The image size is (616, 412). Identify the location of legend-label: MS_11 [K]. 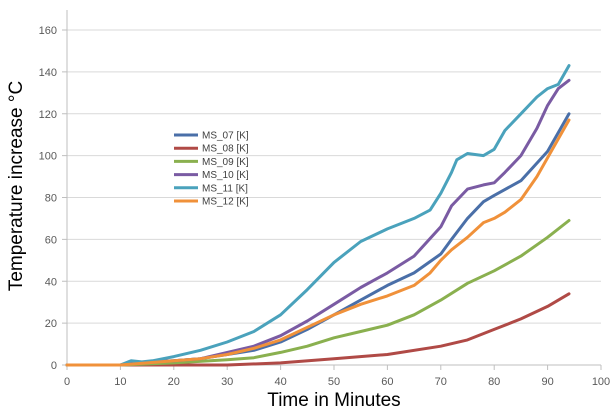
(225, 188).